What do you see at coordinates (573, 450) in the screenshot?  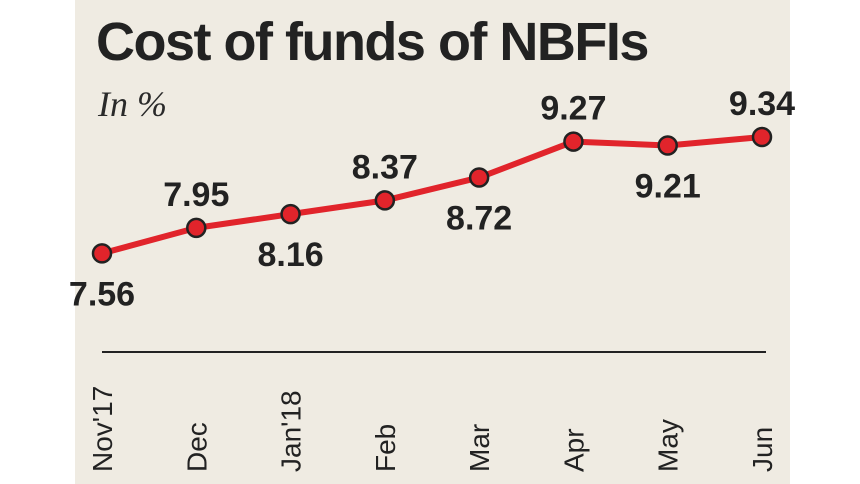 I see `x-tick-label: Apr` at bounding box center [573, 450].